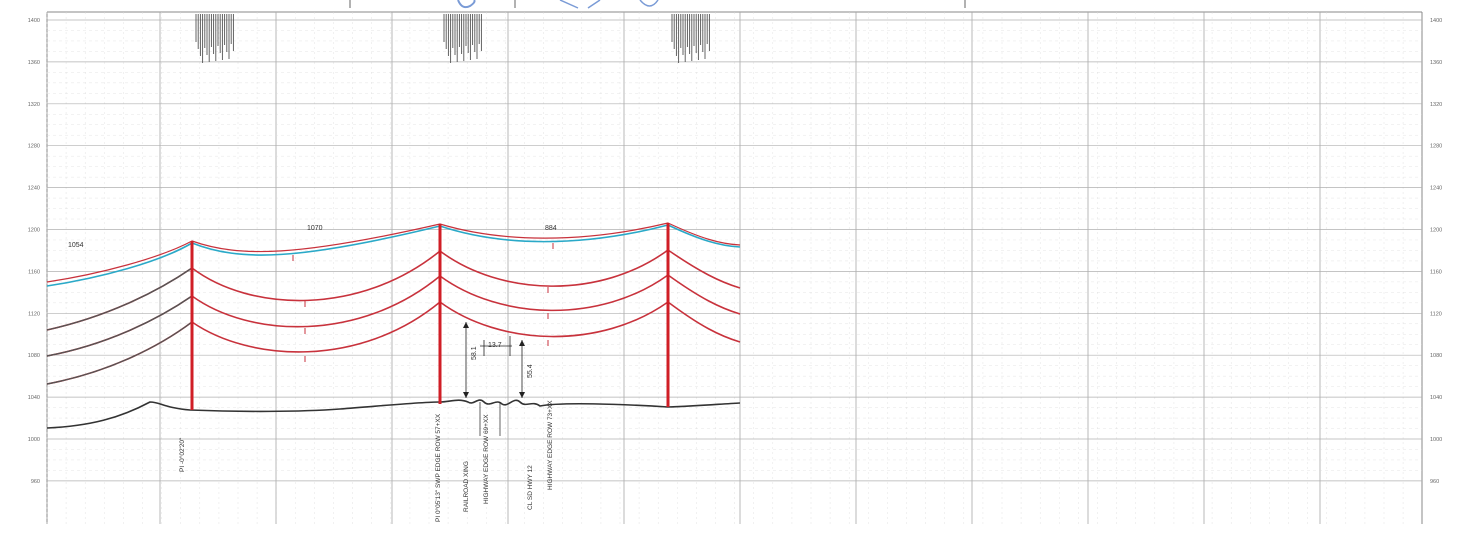 The image size is (1469, 534). Describe the element at coordinates (551, 228) in the screenshot. I see `span-label: 884` at that location.